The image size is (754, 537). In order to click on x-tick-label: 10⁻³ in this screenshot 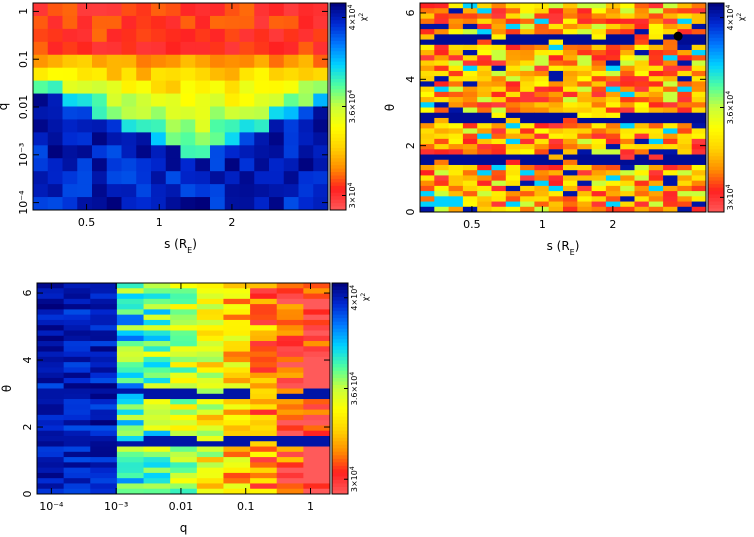, I will do `click(116, 506)`.